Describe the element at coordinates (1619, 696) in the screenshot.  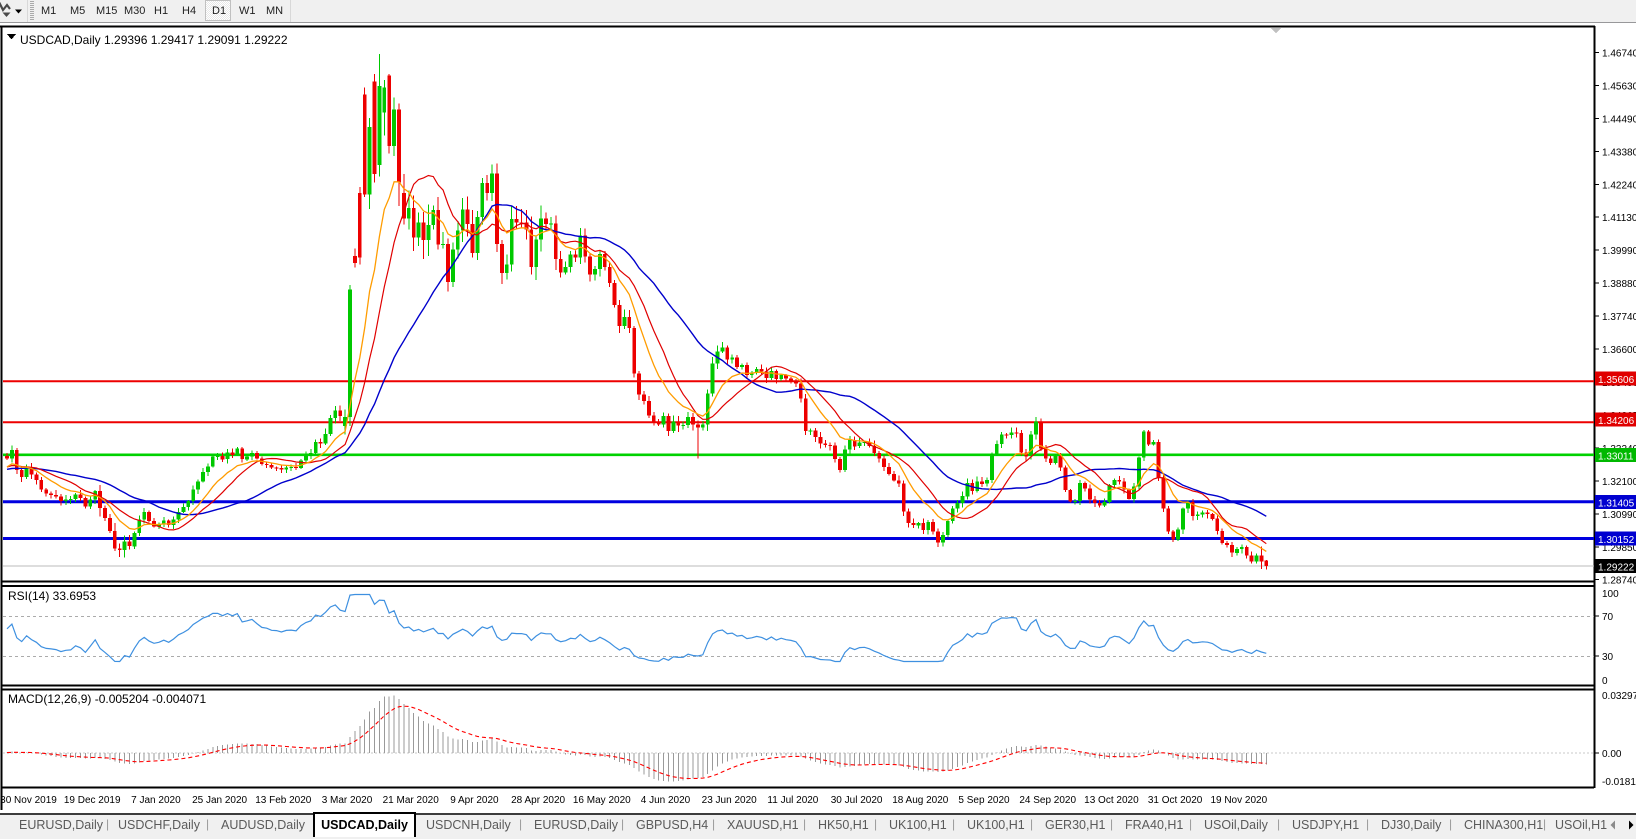
I see `svg-text: 0.032972` at that location.